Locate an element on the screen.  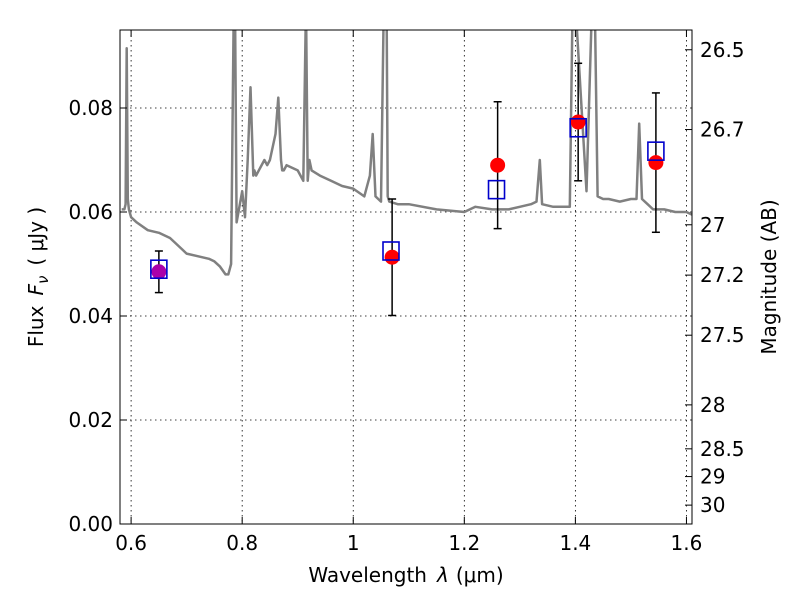
y-tick-label: 0.00 is located at coordinates (90, 524).